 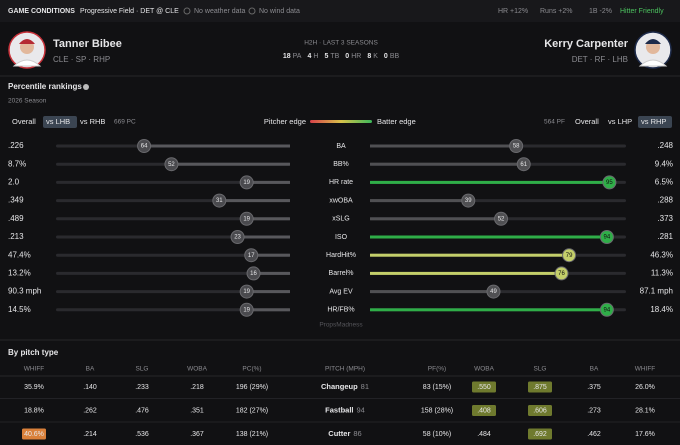 What do you see at coordinates (87, 44) in the screenshot?
I see `pitcher-name: Tanner Bibee` at bounding box center [87, 44].